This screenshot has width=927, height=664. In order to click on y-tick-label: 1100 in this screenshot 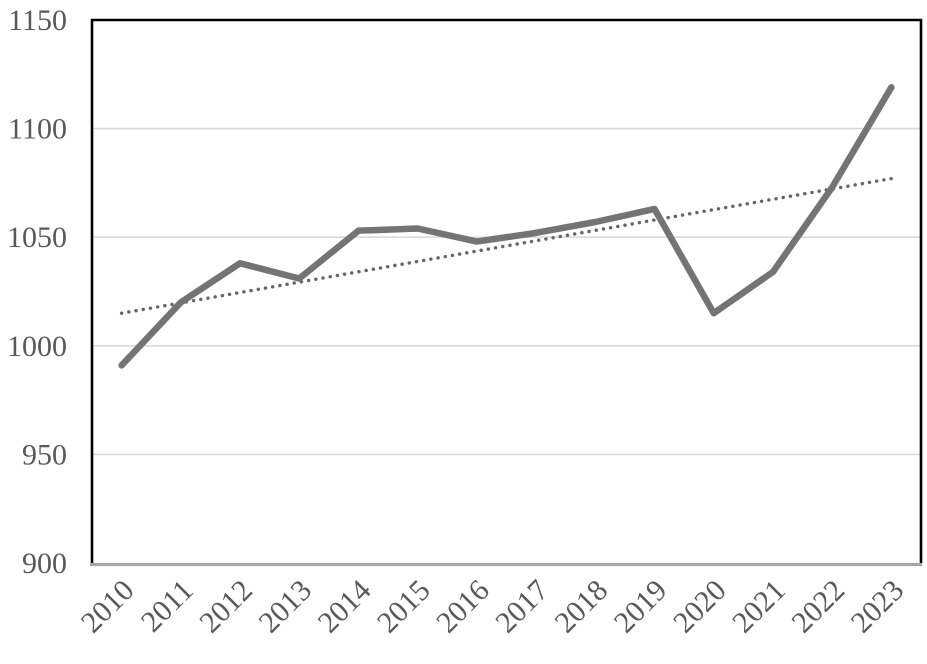, I will do `click(37, 129)`.